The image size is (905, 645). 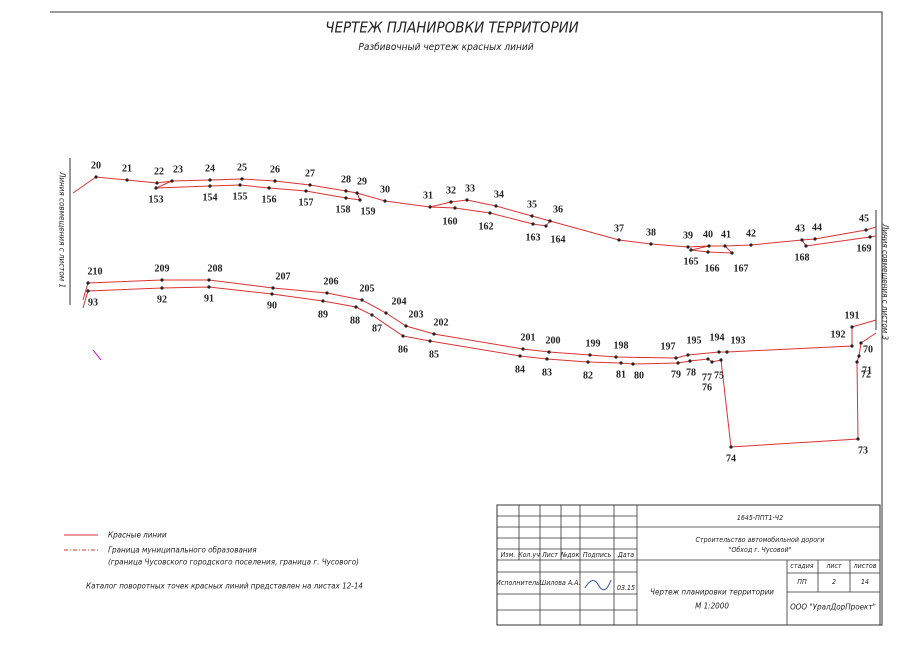 What do you see at coordinates (441, 322) in the screenshot?
I see `point-label: 202` at bounding box center [441, 322].